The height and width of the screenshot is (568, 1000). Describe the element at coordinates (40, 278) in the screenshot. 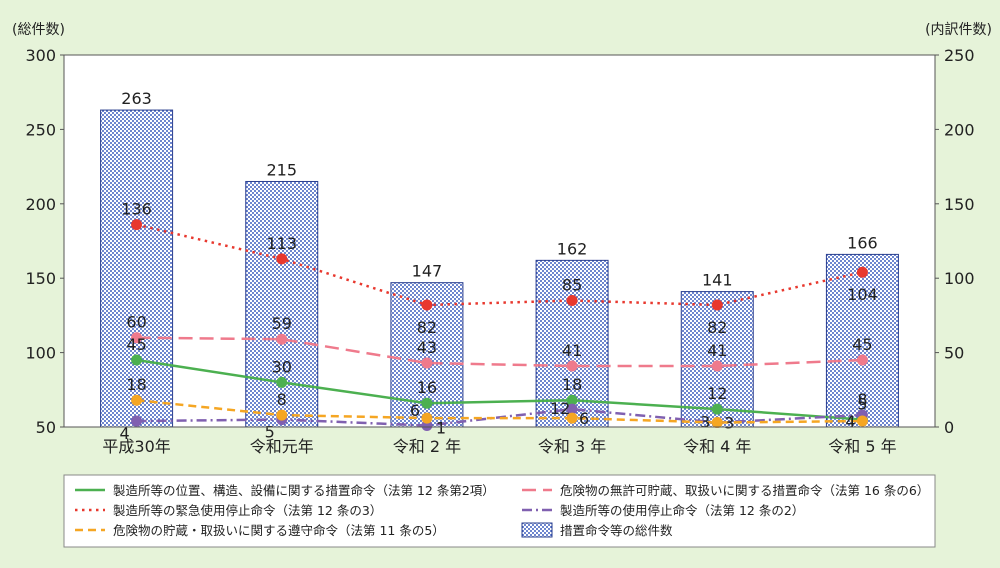

I see `left-tick-label: 150` at that location.